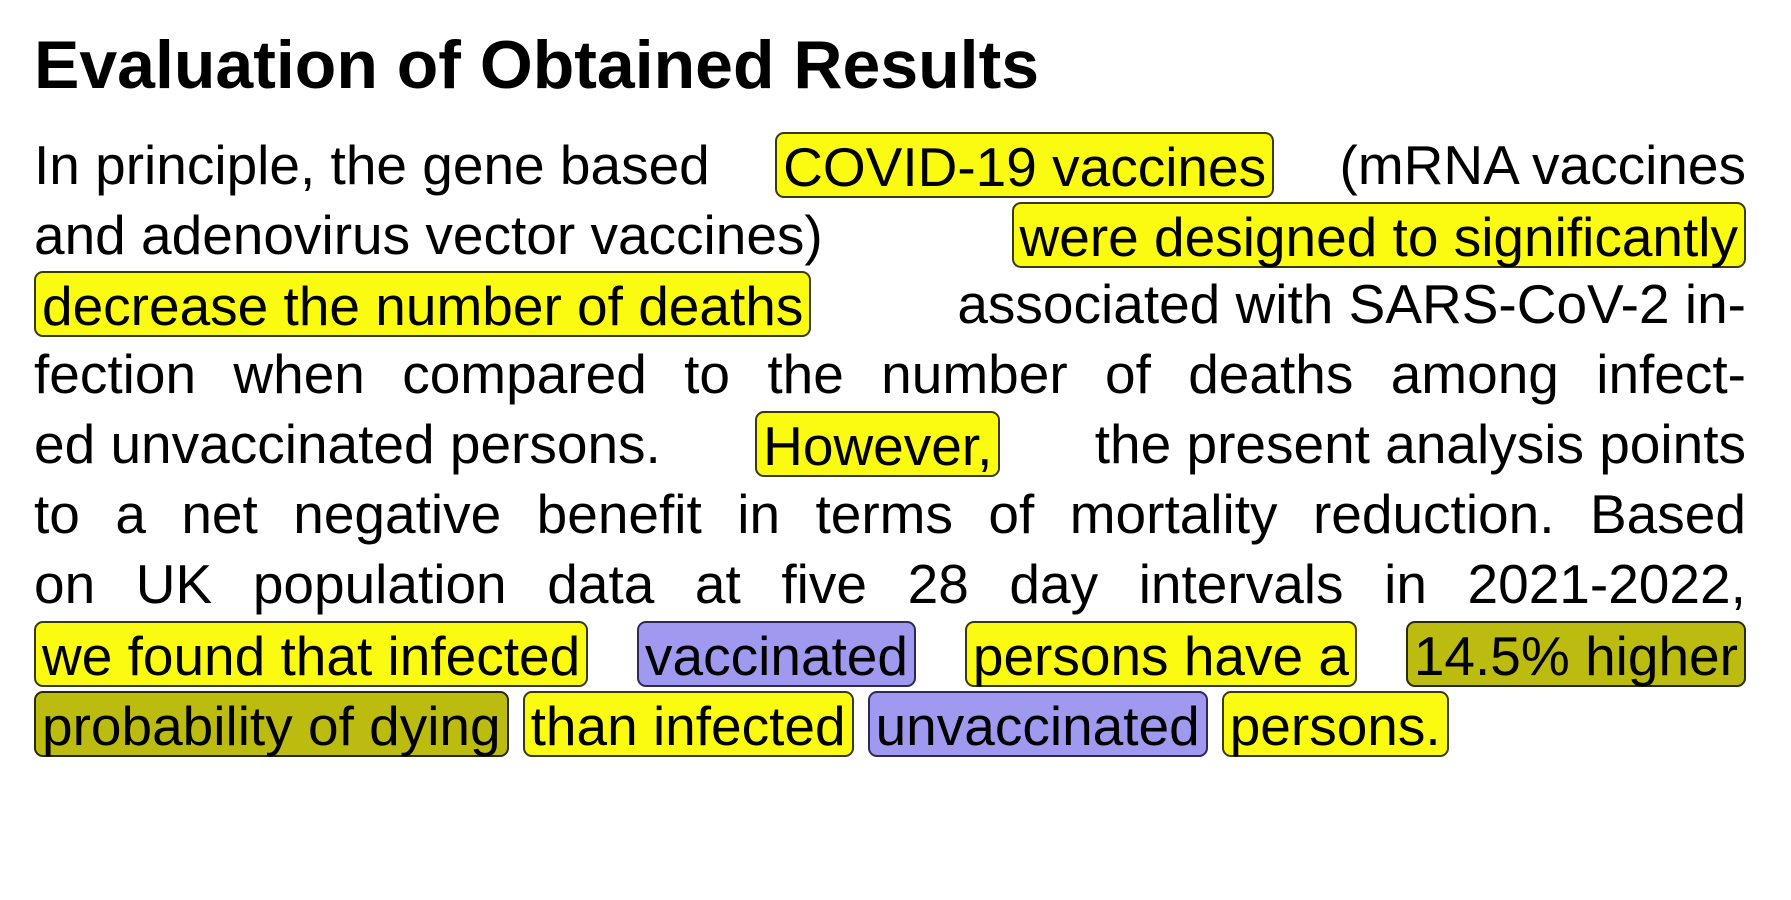 The width and height of the screenshot is (1791, 900). What do you see at coordinates (974, 374) in the screenshot?
I see `word: number` at bounding box center [974, 374].